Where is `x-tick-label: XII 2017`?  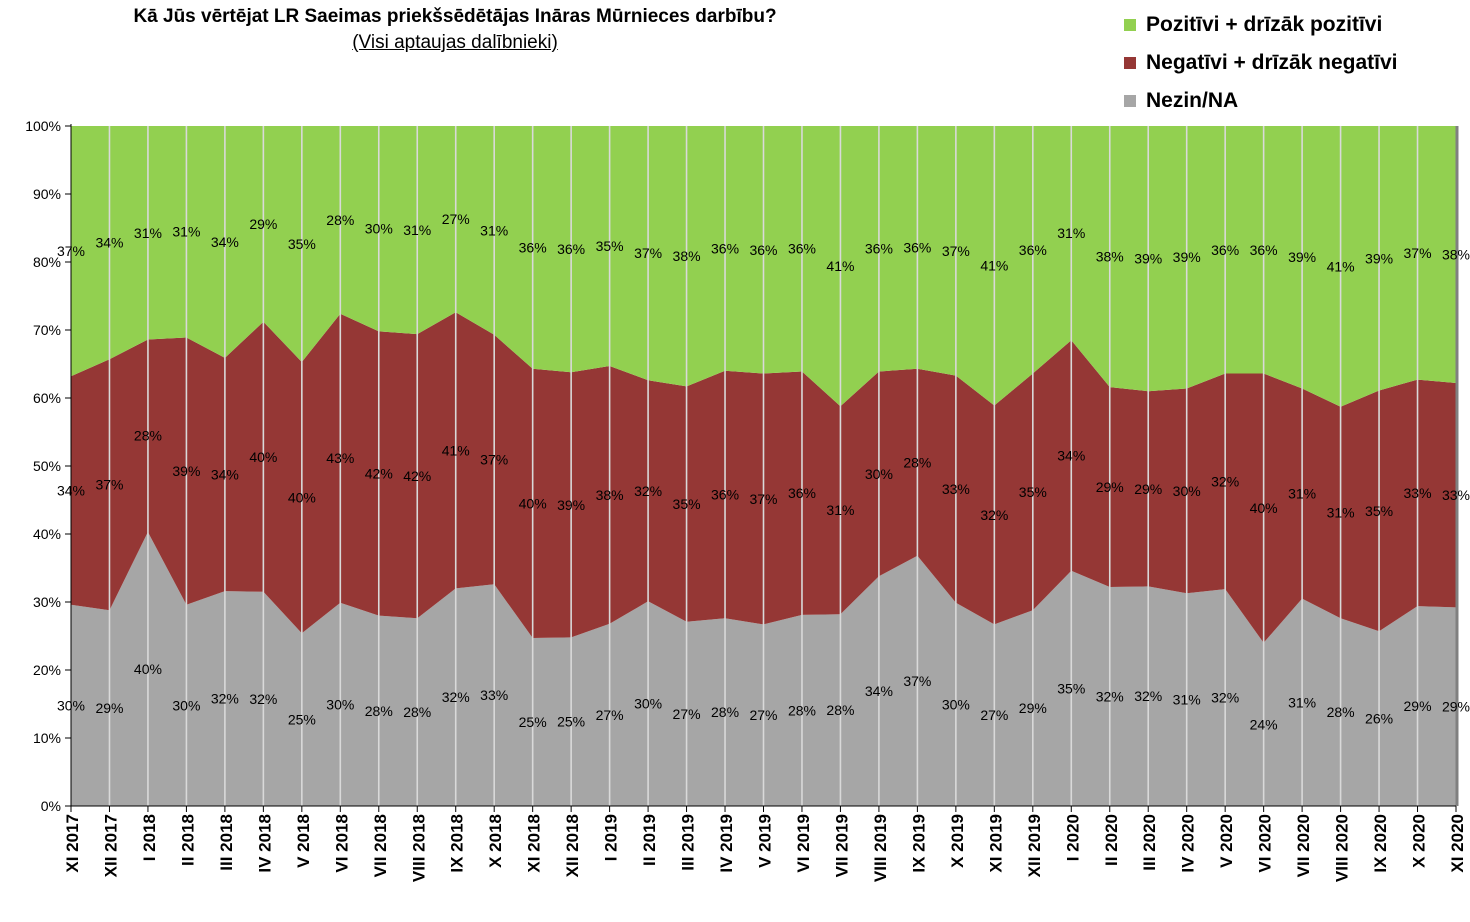 x-tick-label: XII 2017 is located at coordinates (110, 845).